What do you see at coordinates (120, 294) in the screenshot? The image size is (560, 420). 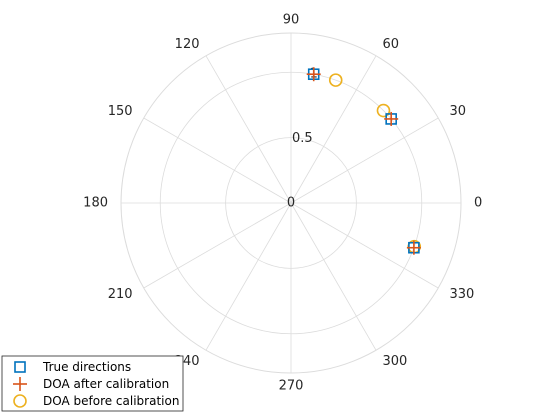 I see `theta-tick-label: 210` at bounding box center [120, 294].